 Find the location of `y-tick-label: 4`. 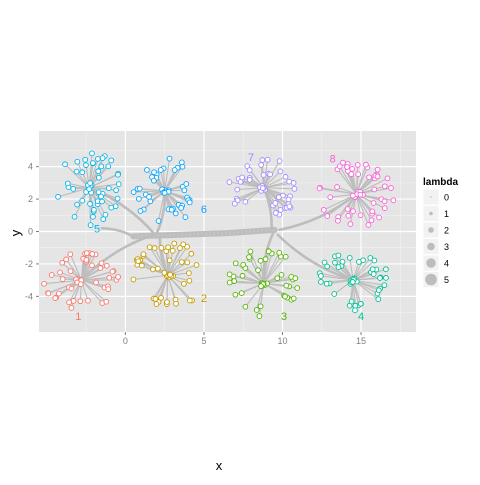

y-tick-label: 4 is located at coordinates (30, 167).